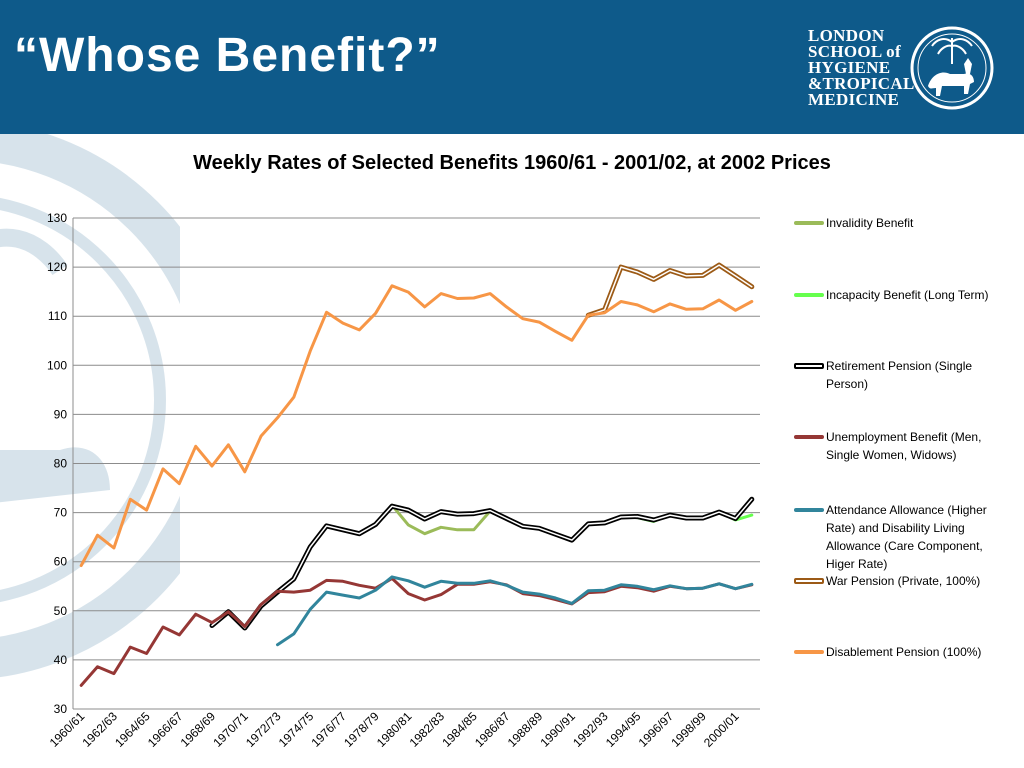  I want to click on y-tick-label: 80, so click(61, 464).